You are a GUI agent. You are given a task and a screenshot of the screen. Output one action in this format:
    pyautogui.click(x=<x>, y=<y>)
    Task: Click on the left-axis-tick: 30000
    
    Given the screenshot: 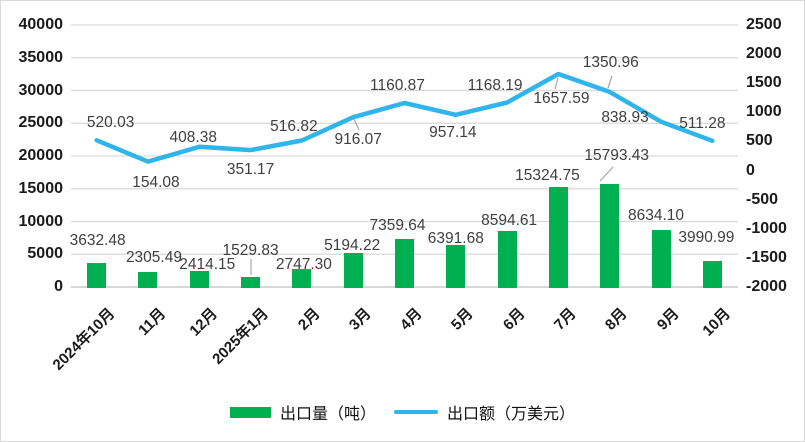 What is the action you would take?
    pyautogui.click(x=41, y=90)
    